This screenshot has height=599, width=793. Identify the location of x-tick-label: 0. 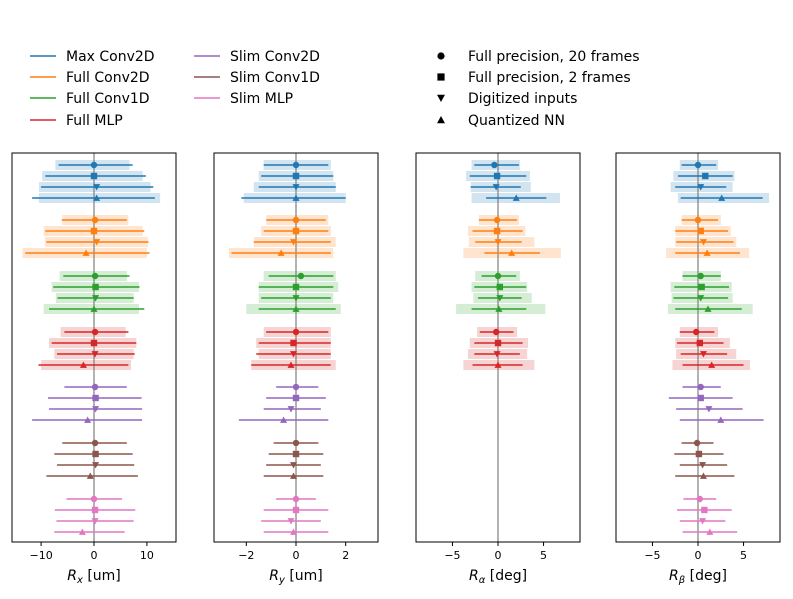
(94, 555).